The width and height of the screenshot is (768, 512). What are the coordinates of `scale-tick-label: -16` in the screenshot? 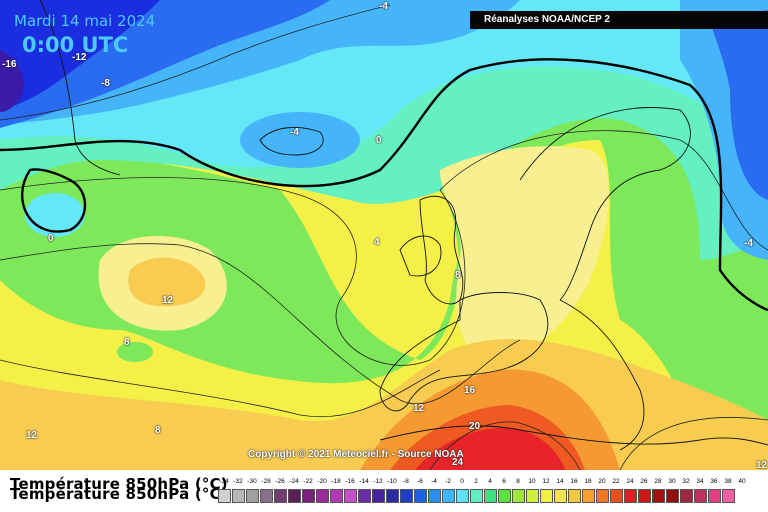 It's located at (350, 481).